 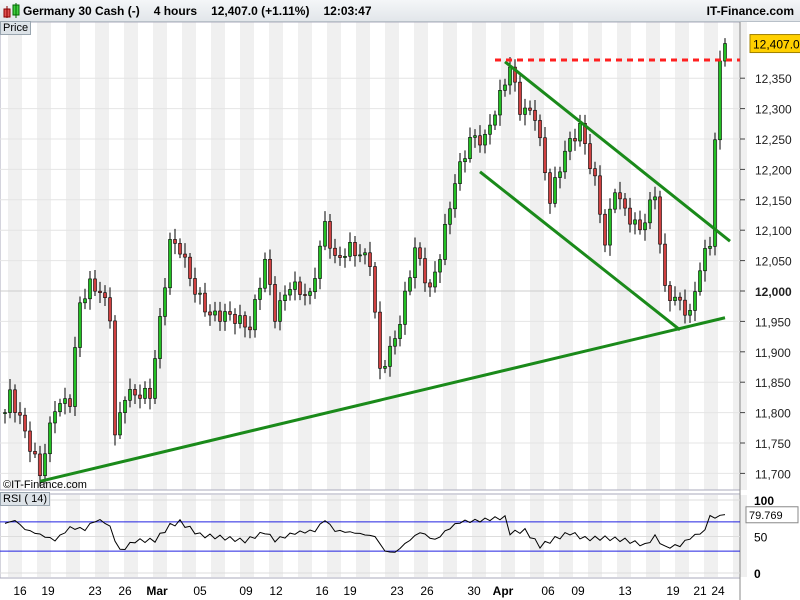 I want to click on rsi-tick-label: 50, so click(x=761, y=538).